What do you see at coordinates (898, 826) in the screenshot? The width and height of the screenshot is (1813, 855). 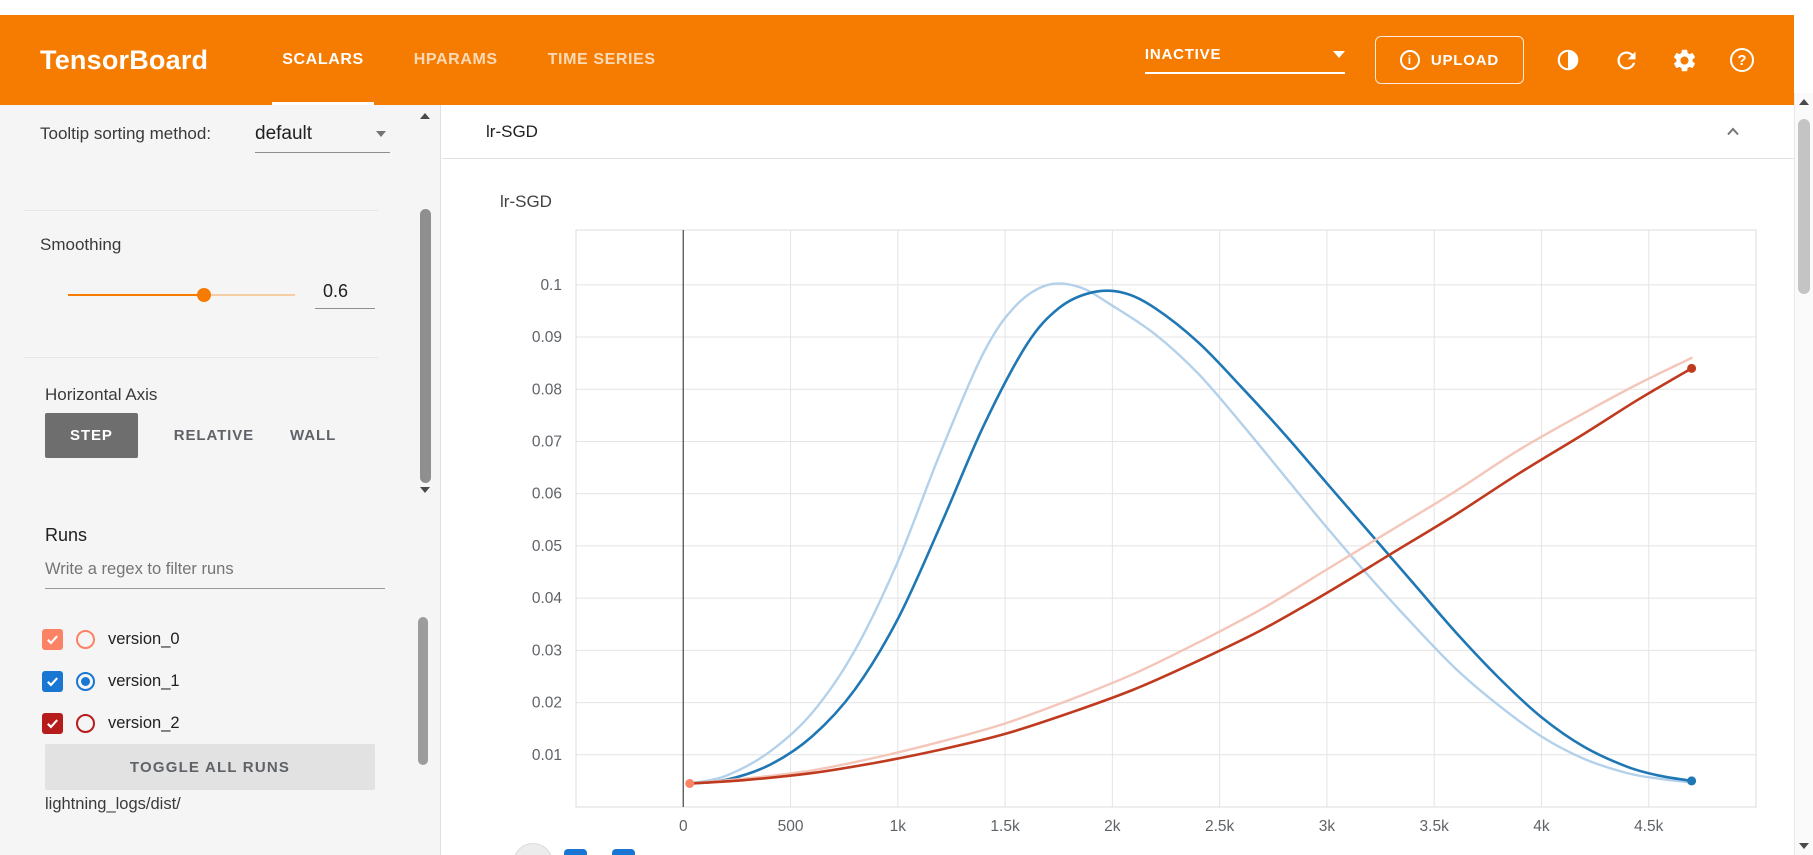 I see `x-tick-label: 1k` at bounding box center [898, 826].